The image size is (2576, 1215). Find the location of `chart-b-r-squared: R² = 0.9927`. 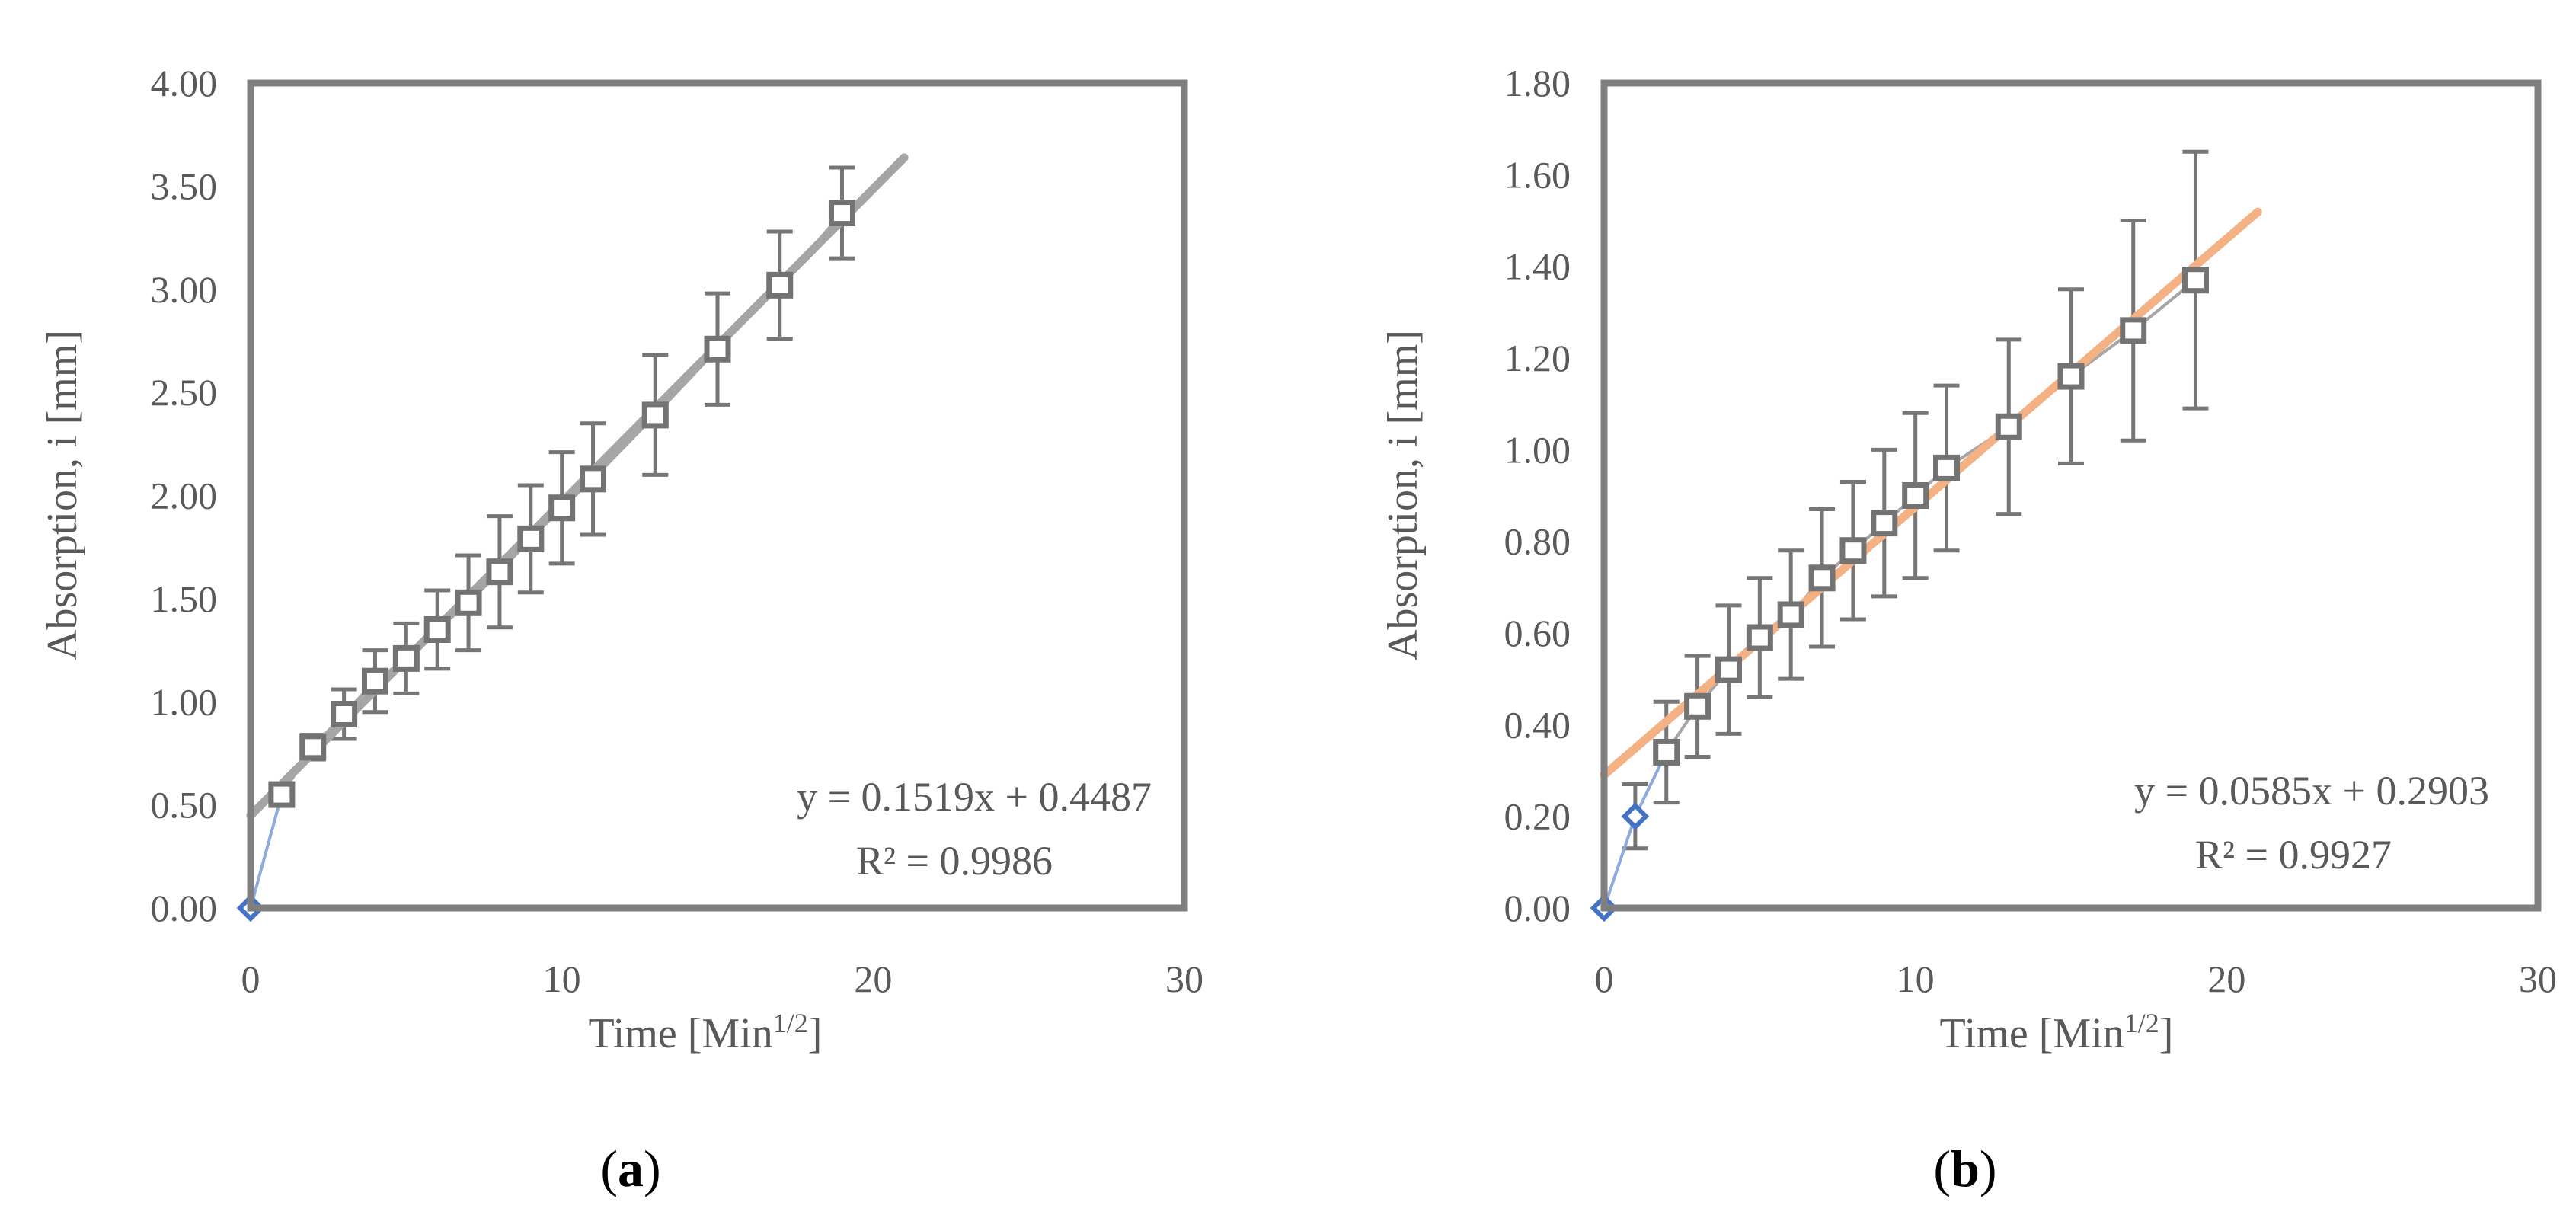

chart-b-r-squared: R² = 0.9927 is located at coordinates (2293, 855).